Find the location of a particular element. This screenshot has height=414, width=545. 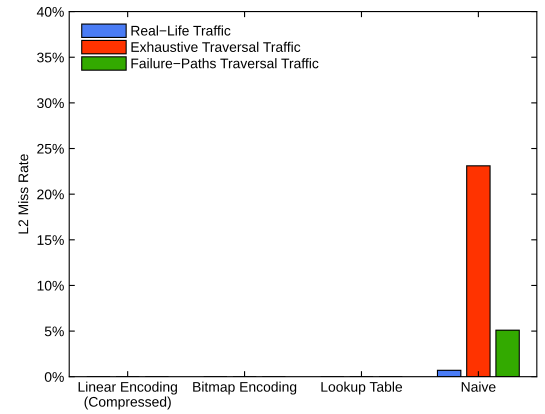

y-tick-label: 35% is located at coordinates (50, 57).